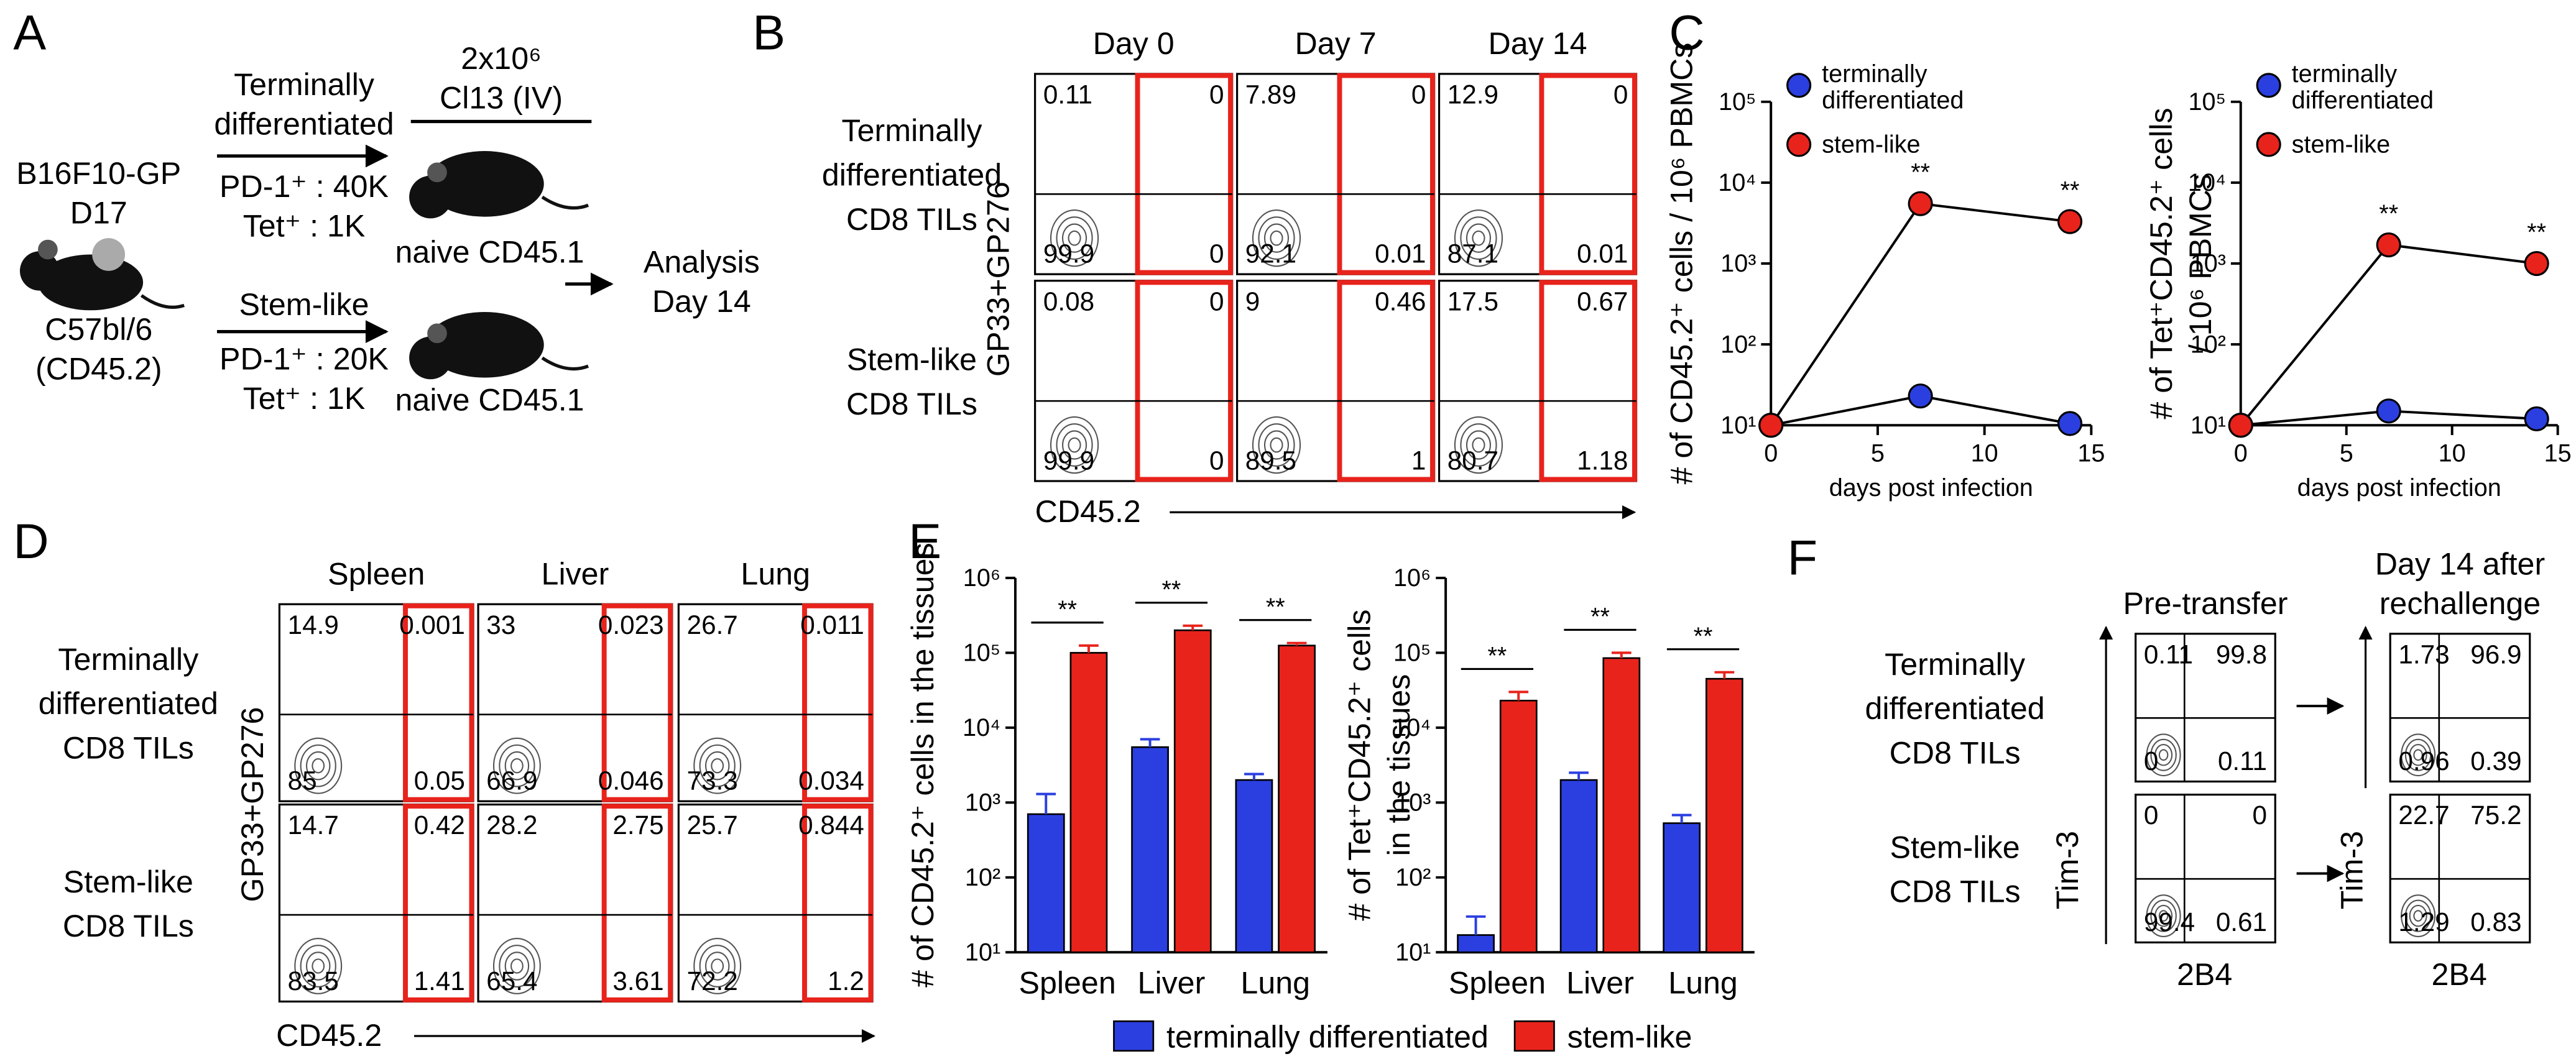 Image resolution: width=2576 pixels, height=1059 pixels. I want to click on panel-label: C, so click(1686, 32).